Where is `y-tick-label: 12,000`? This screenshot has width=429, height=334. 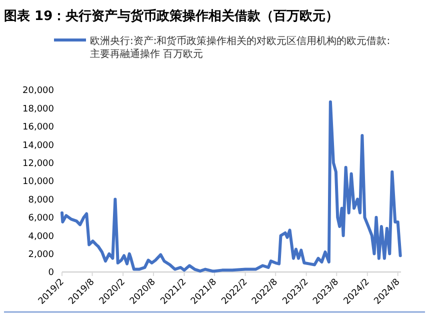 y-tick-label: 12,000 is located at coordinates (38, 163).